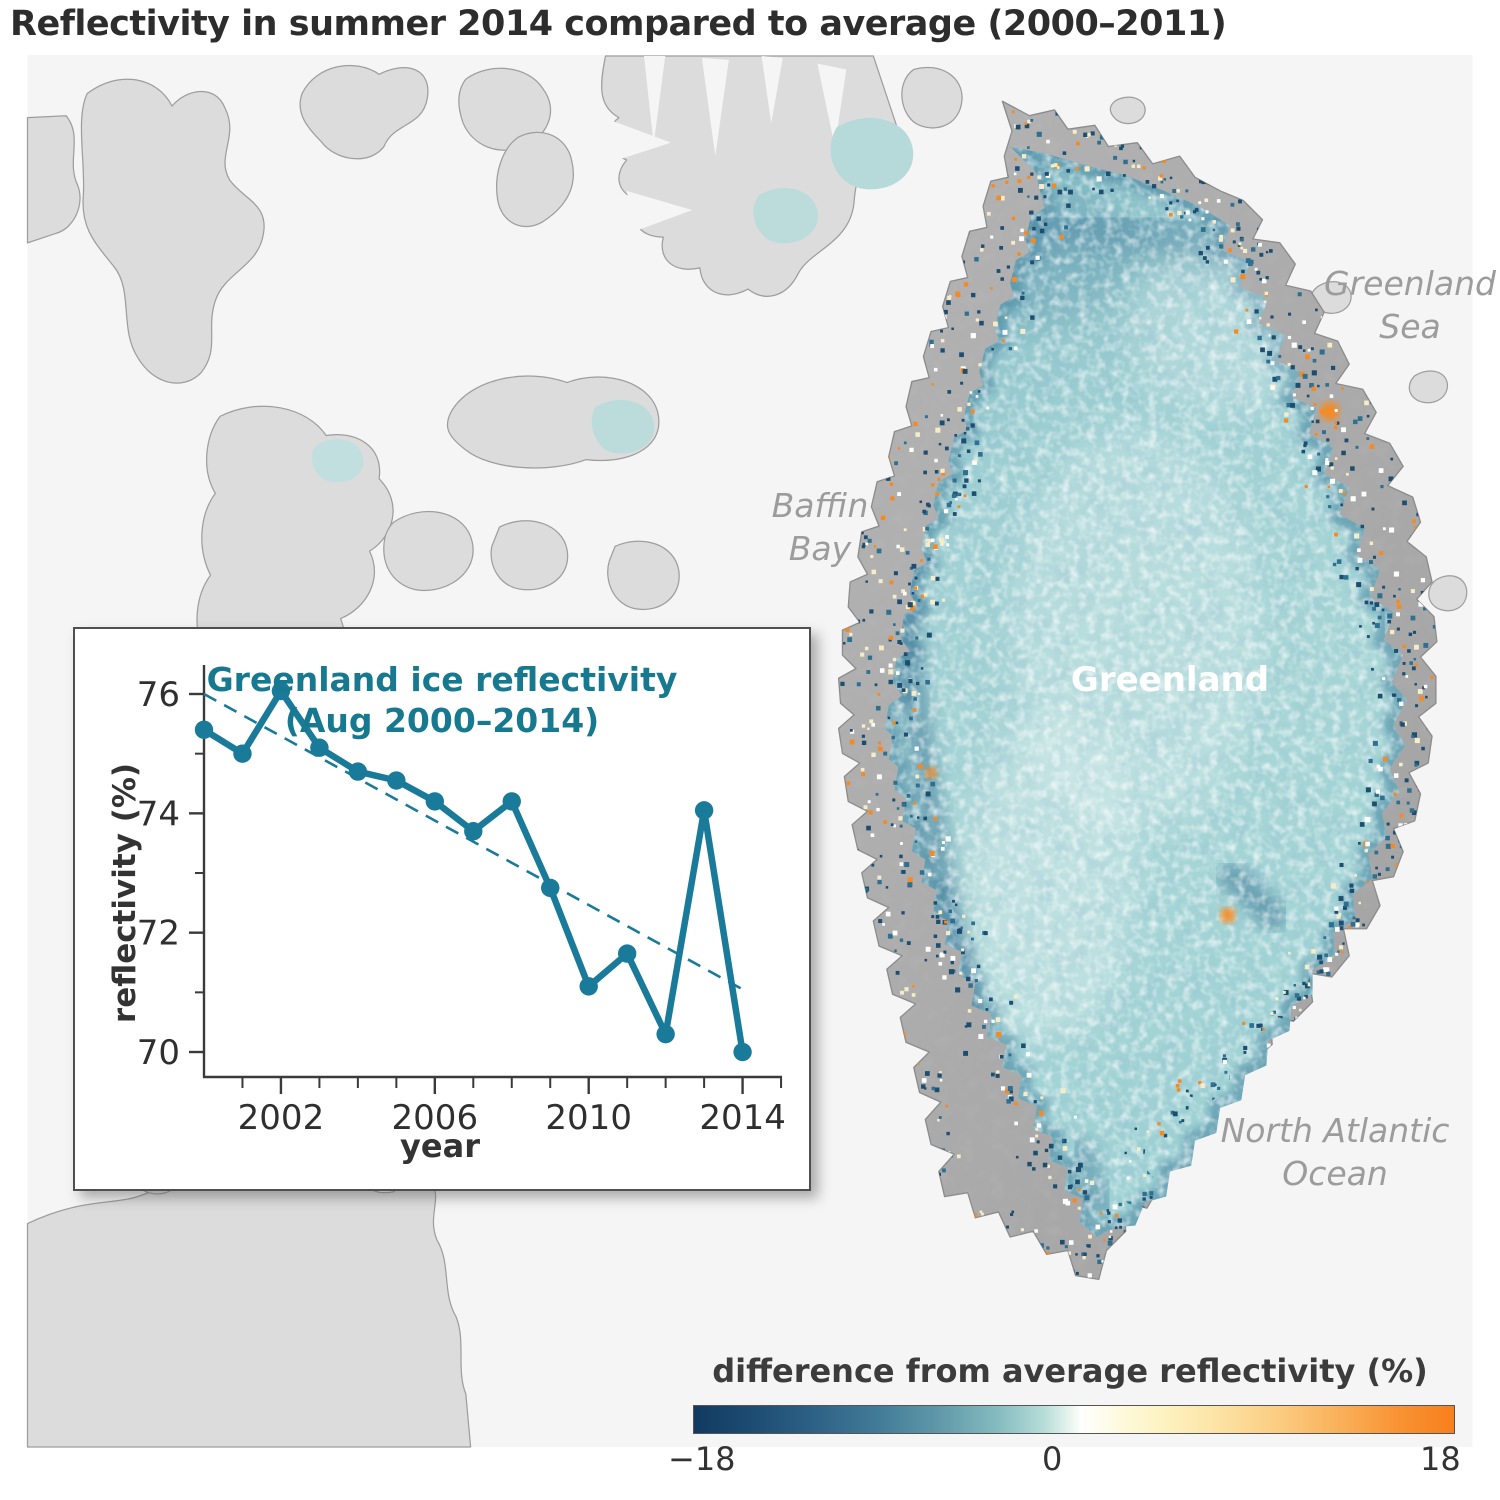 This screenshot has width=1500, height=1500. Describe the element at coordinates (1052, 1459) in the screenshot. I see `legend-mid-label: 0` at that location.